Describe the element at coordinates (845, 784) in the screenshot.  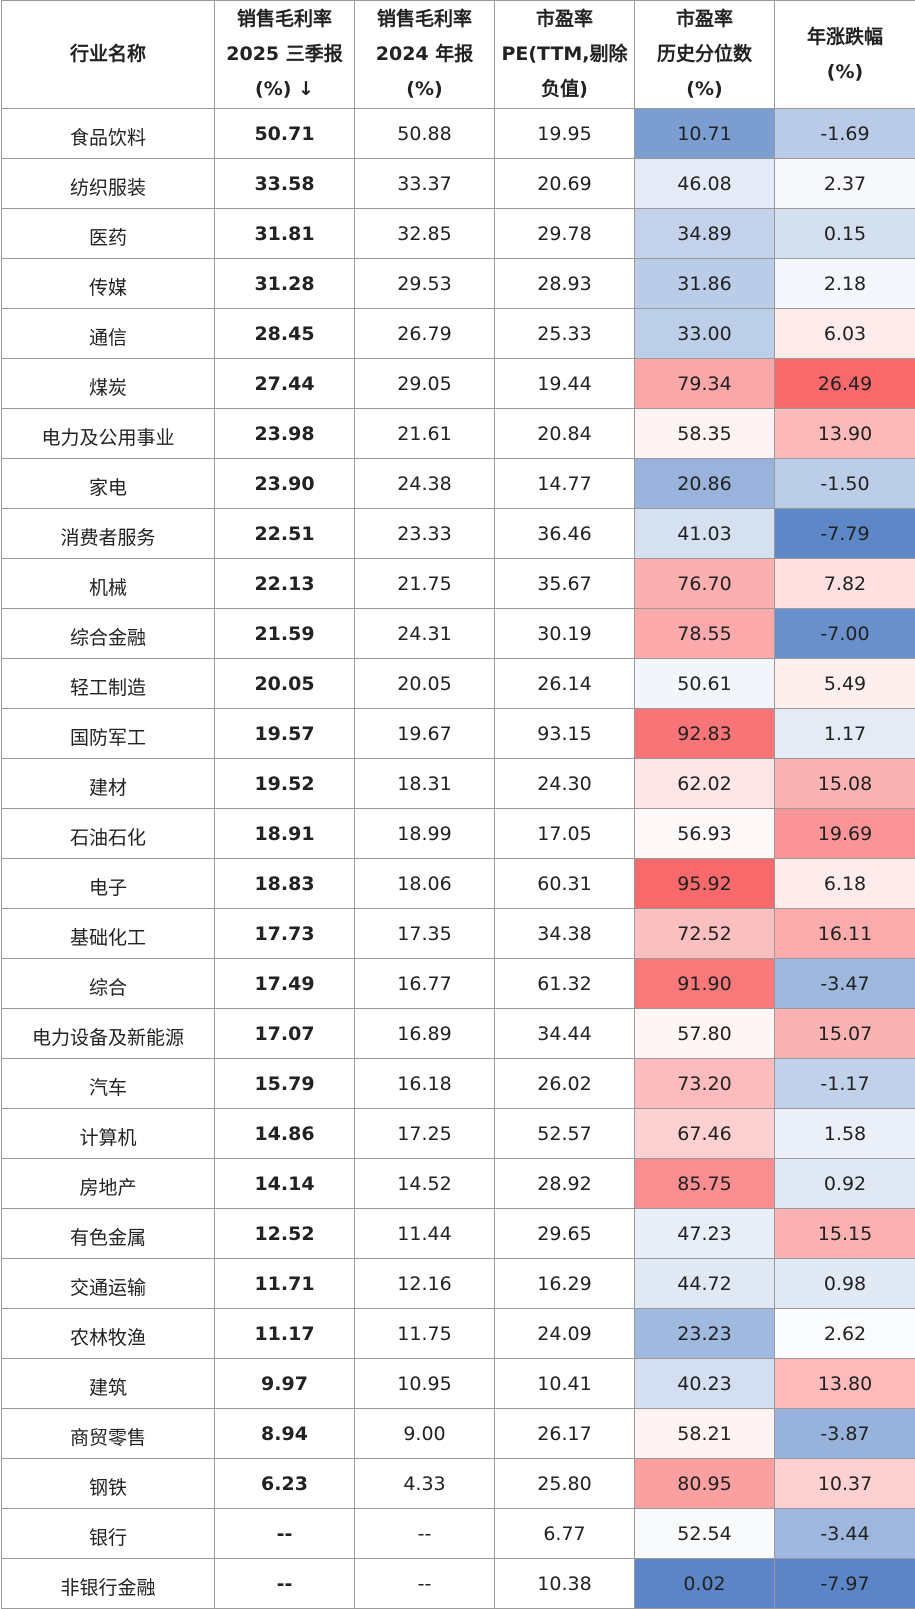
I see `annual-change-cell: 15.08` at that location.